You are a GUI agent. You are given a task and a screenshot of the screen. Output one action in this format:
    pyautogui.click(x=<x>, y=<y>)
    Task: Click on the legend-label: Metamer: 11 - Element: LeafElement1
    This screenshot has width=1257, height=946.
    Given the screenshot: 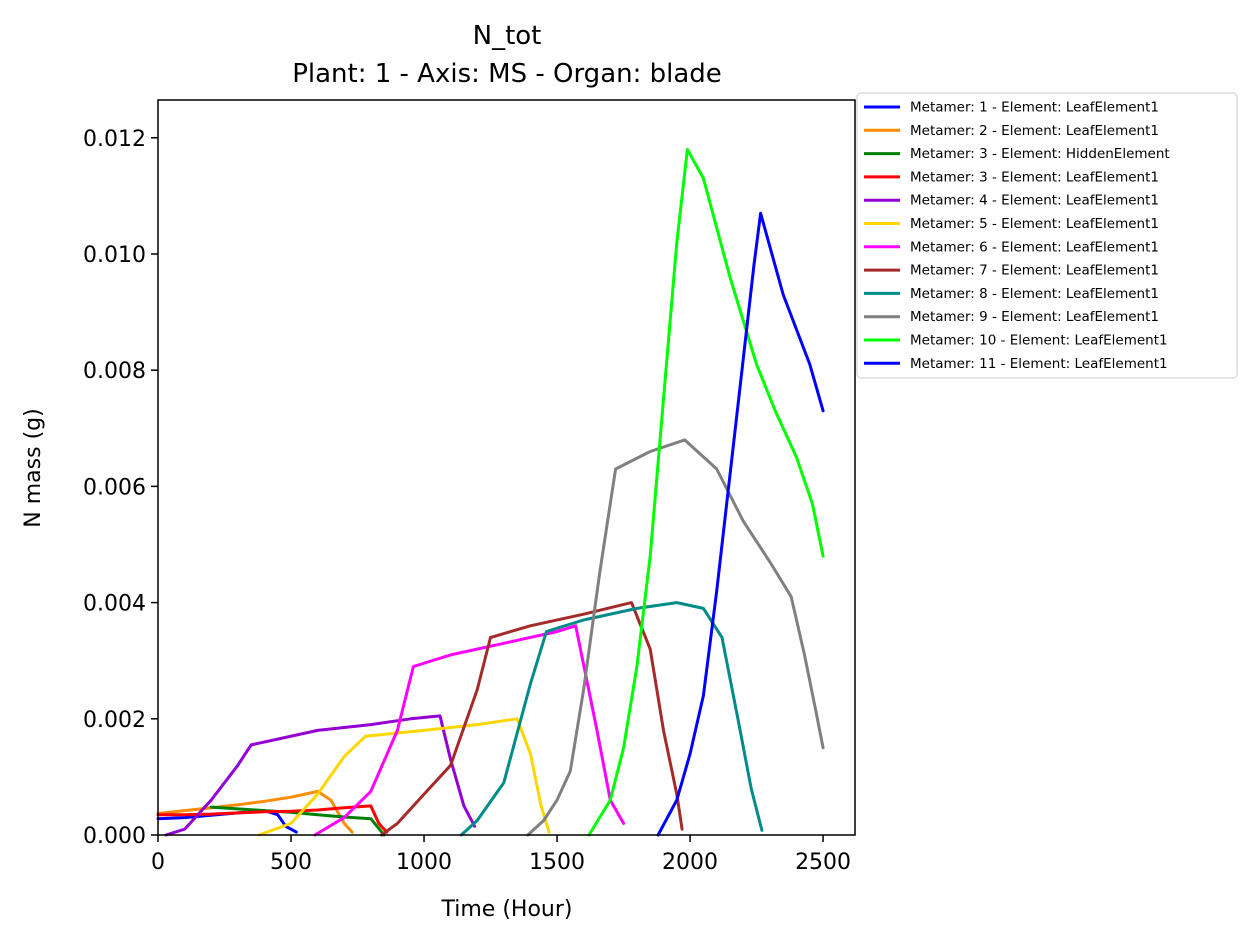 What is the action you would take?
    pyautogui.click(x=1039, y=364)
    